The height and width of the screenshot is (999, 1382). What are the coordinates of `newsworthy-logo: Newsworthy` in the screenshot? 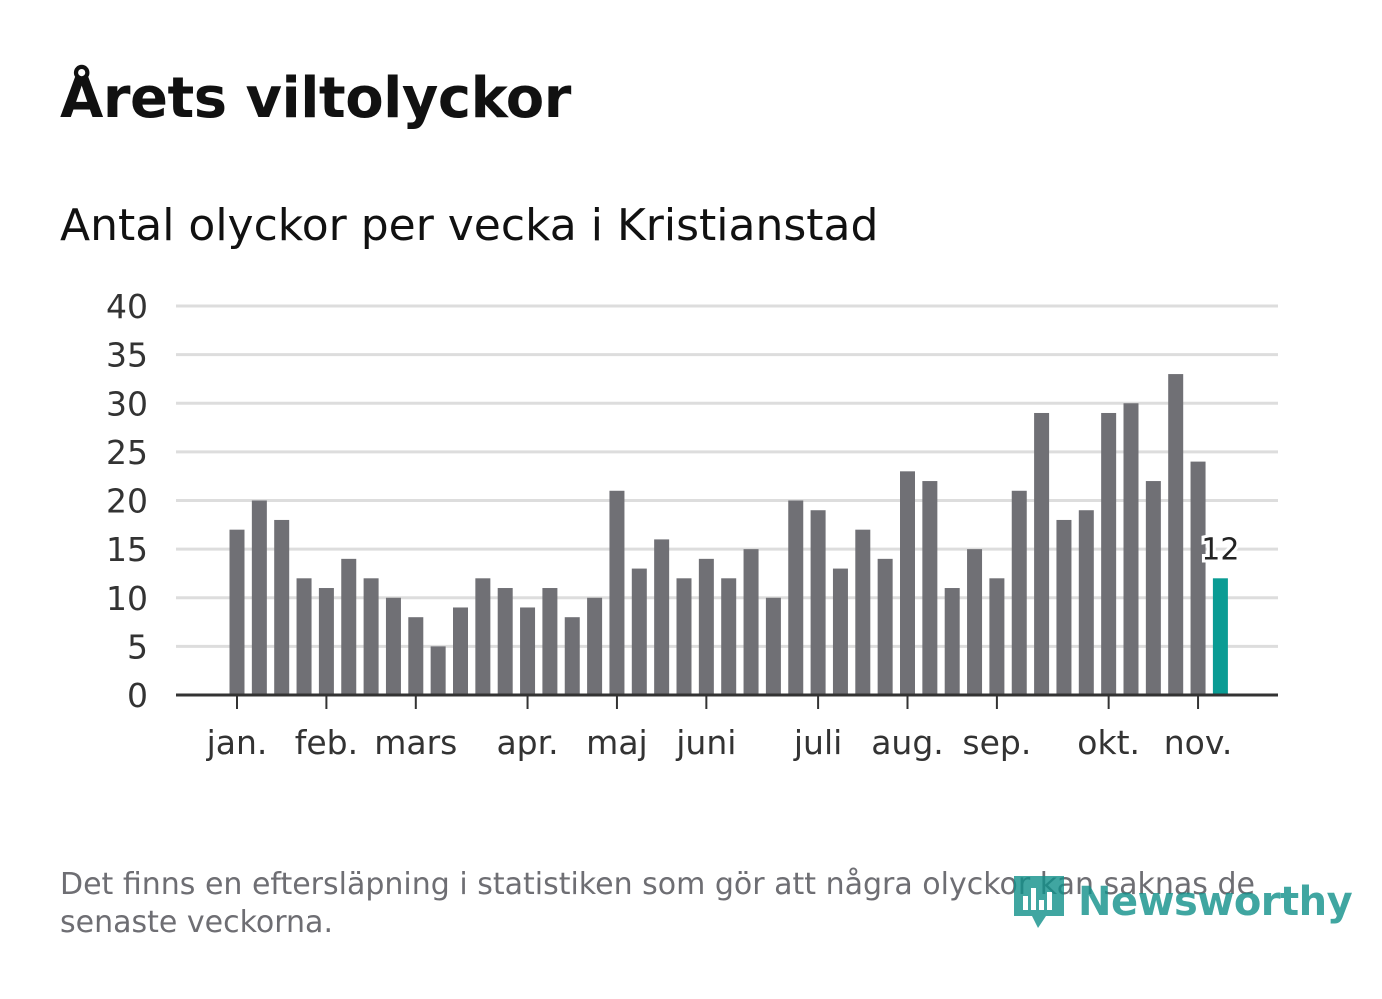 It's located at (1181, 902).